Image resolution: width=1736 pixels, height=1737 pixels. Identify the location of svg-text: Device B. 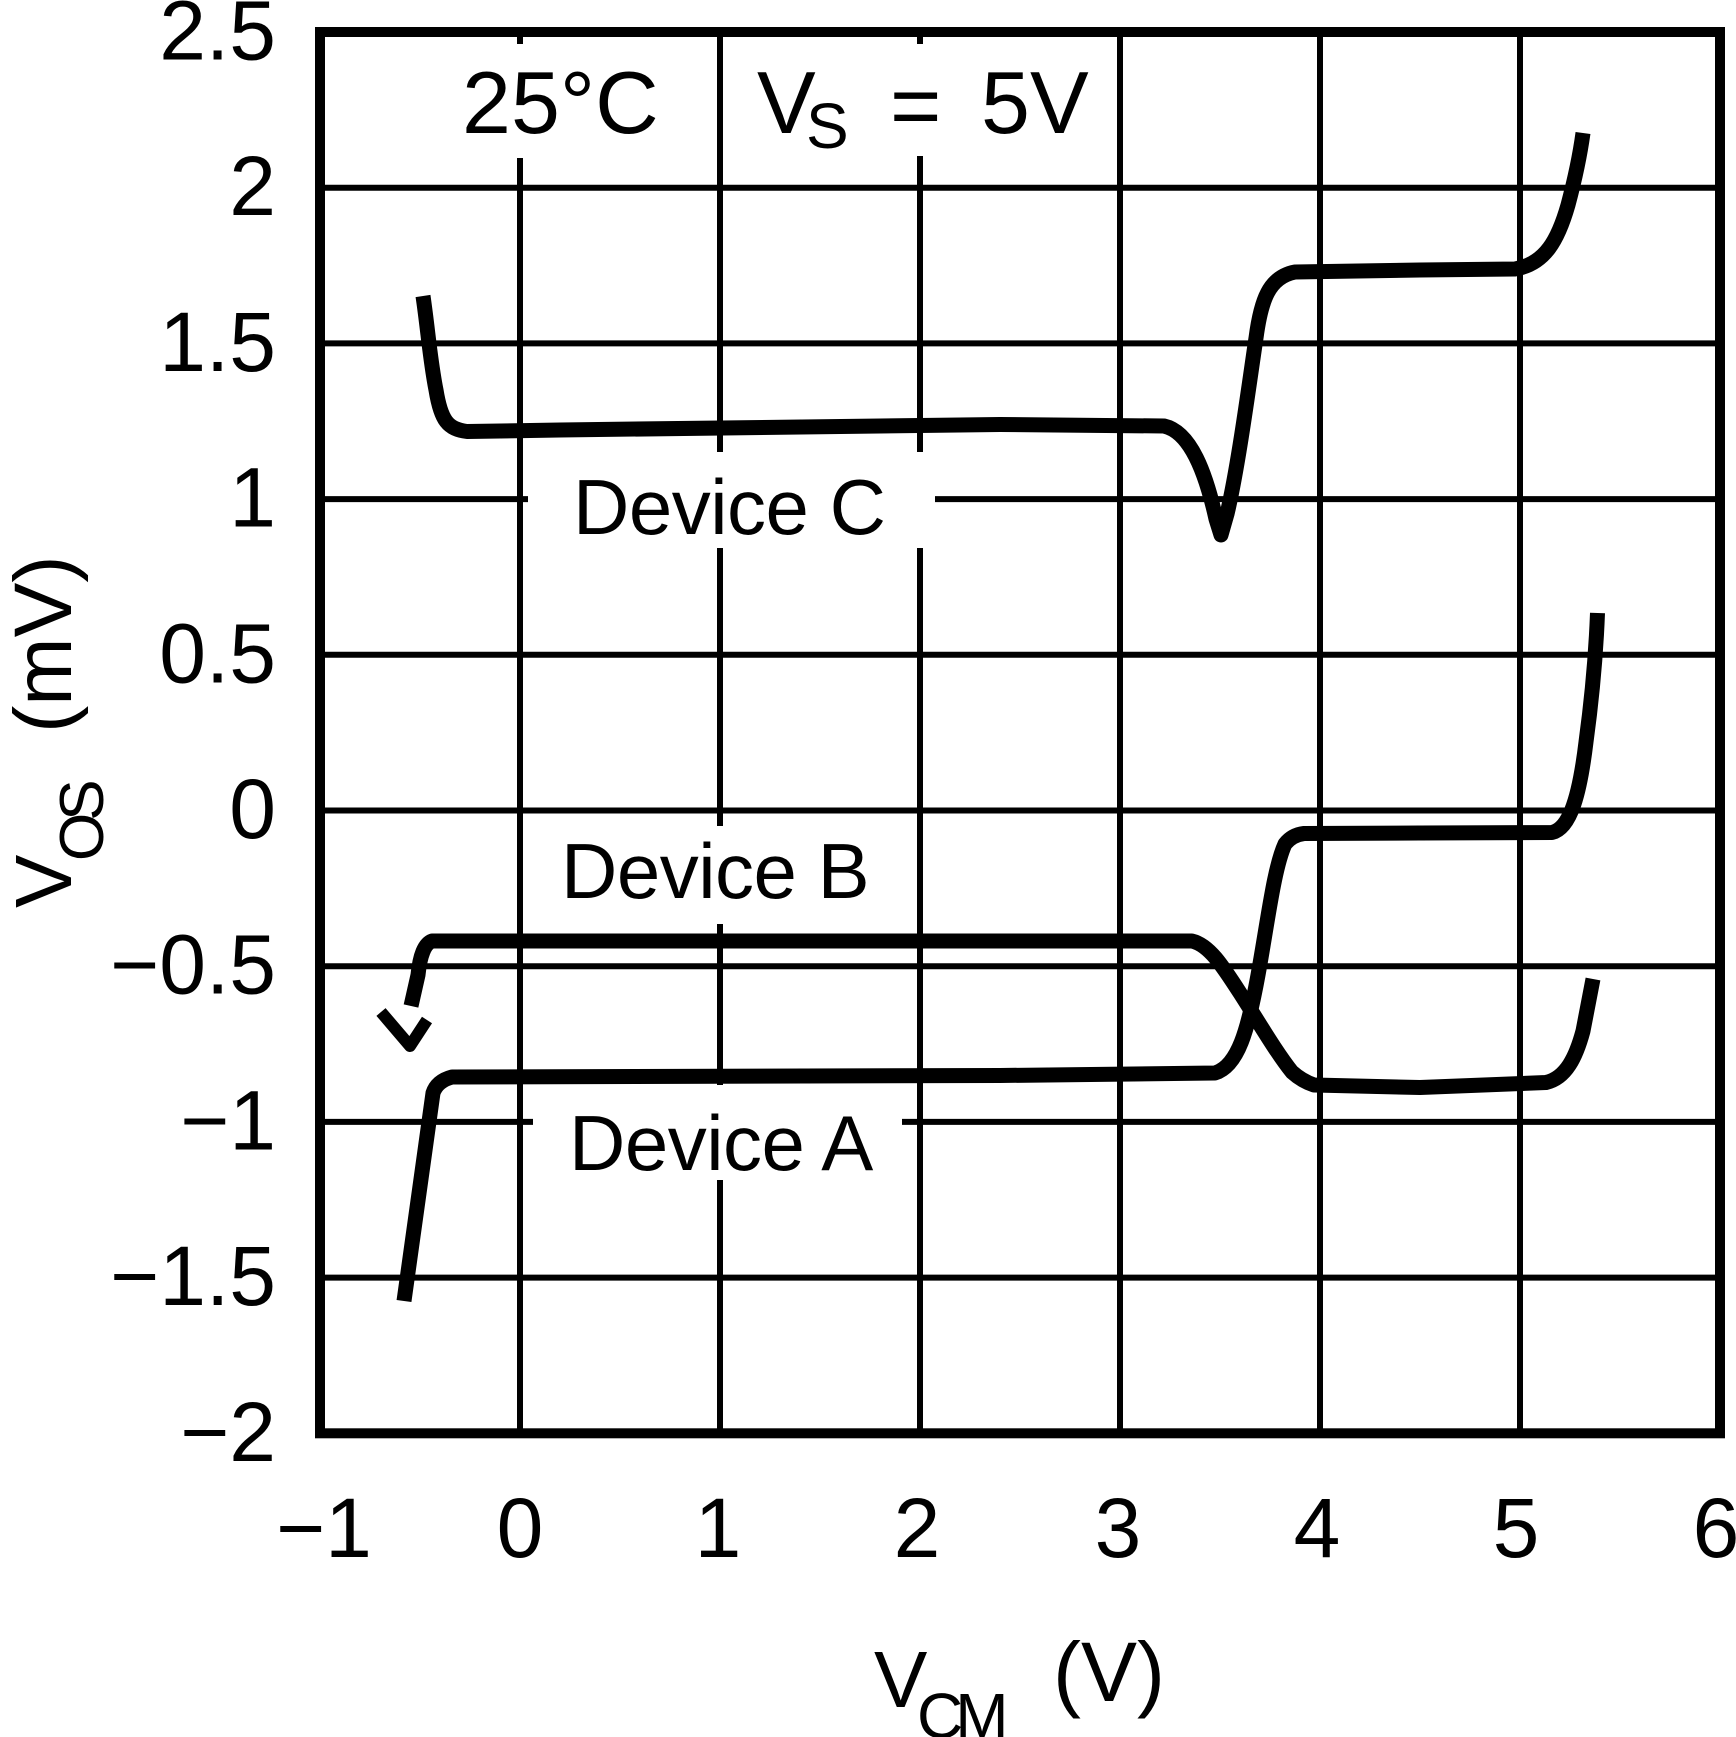
(715, 871).